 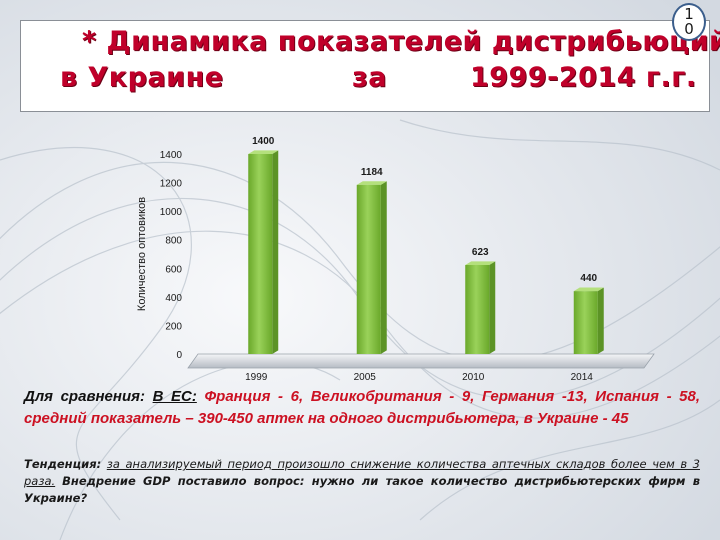 I want to click on y-tick-label: 1200, so click(x=171, y=184).